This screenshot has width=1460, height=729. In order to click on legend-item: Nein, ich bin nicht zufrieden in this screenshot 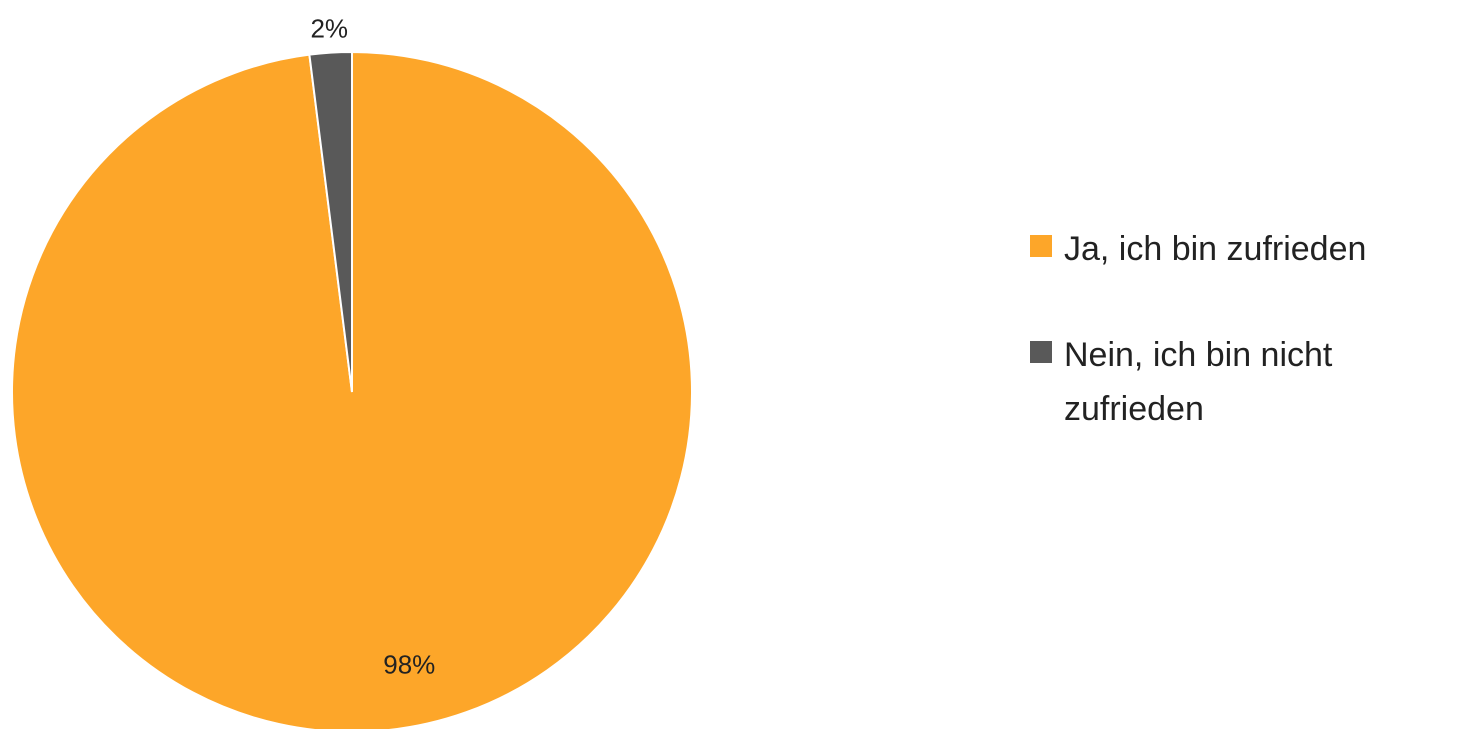, I will do `click(1240, 382)`.